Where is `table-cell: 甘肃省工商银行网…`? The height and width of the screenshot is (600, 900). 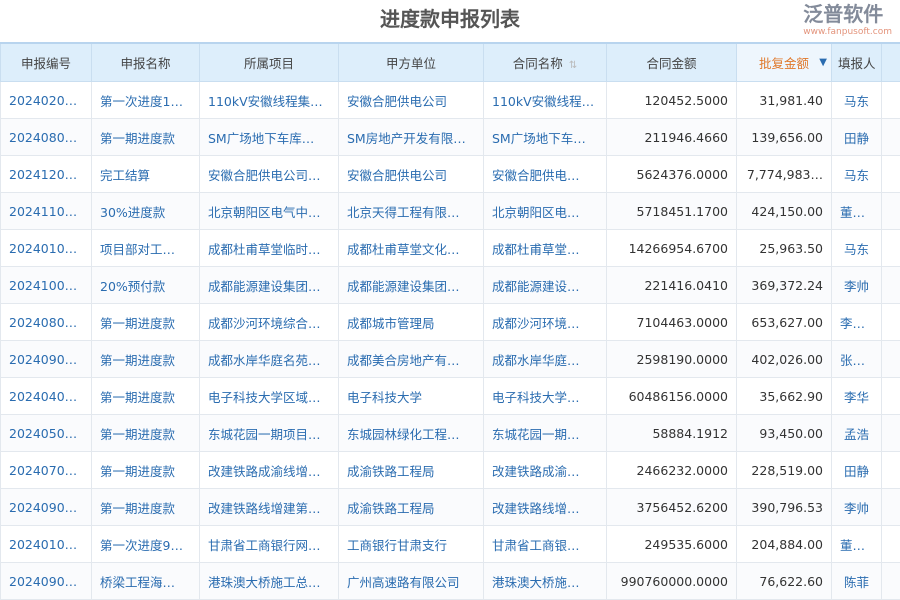 table-cell: 甘肃省工商银行网… is located at coordinates (269, 544).